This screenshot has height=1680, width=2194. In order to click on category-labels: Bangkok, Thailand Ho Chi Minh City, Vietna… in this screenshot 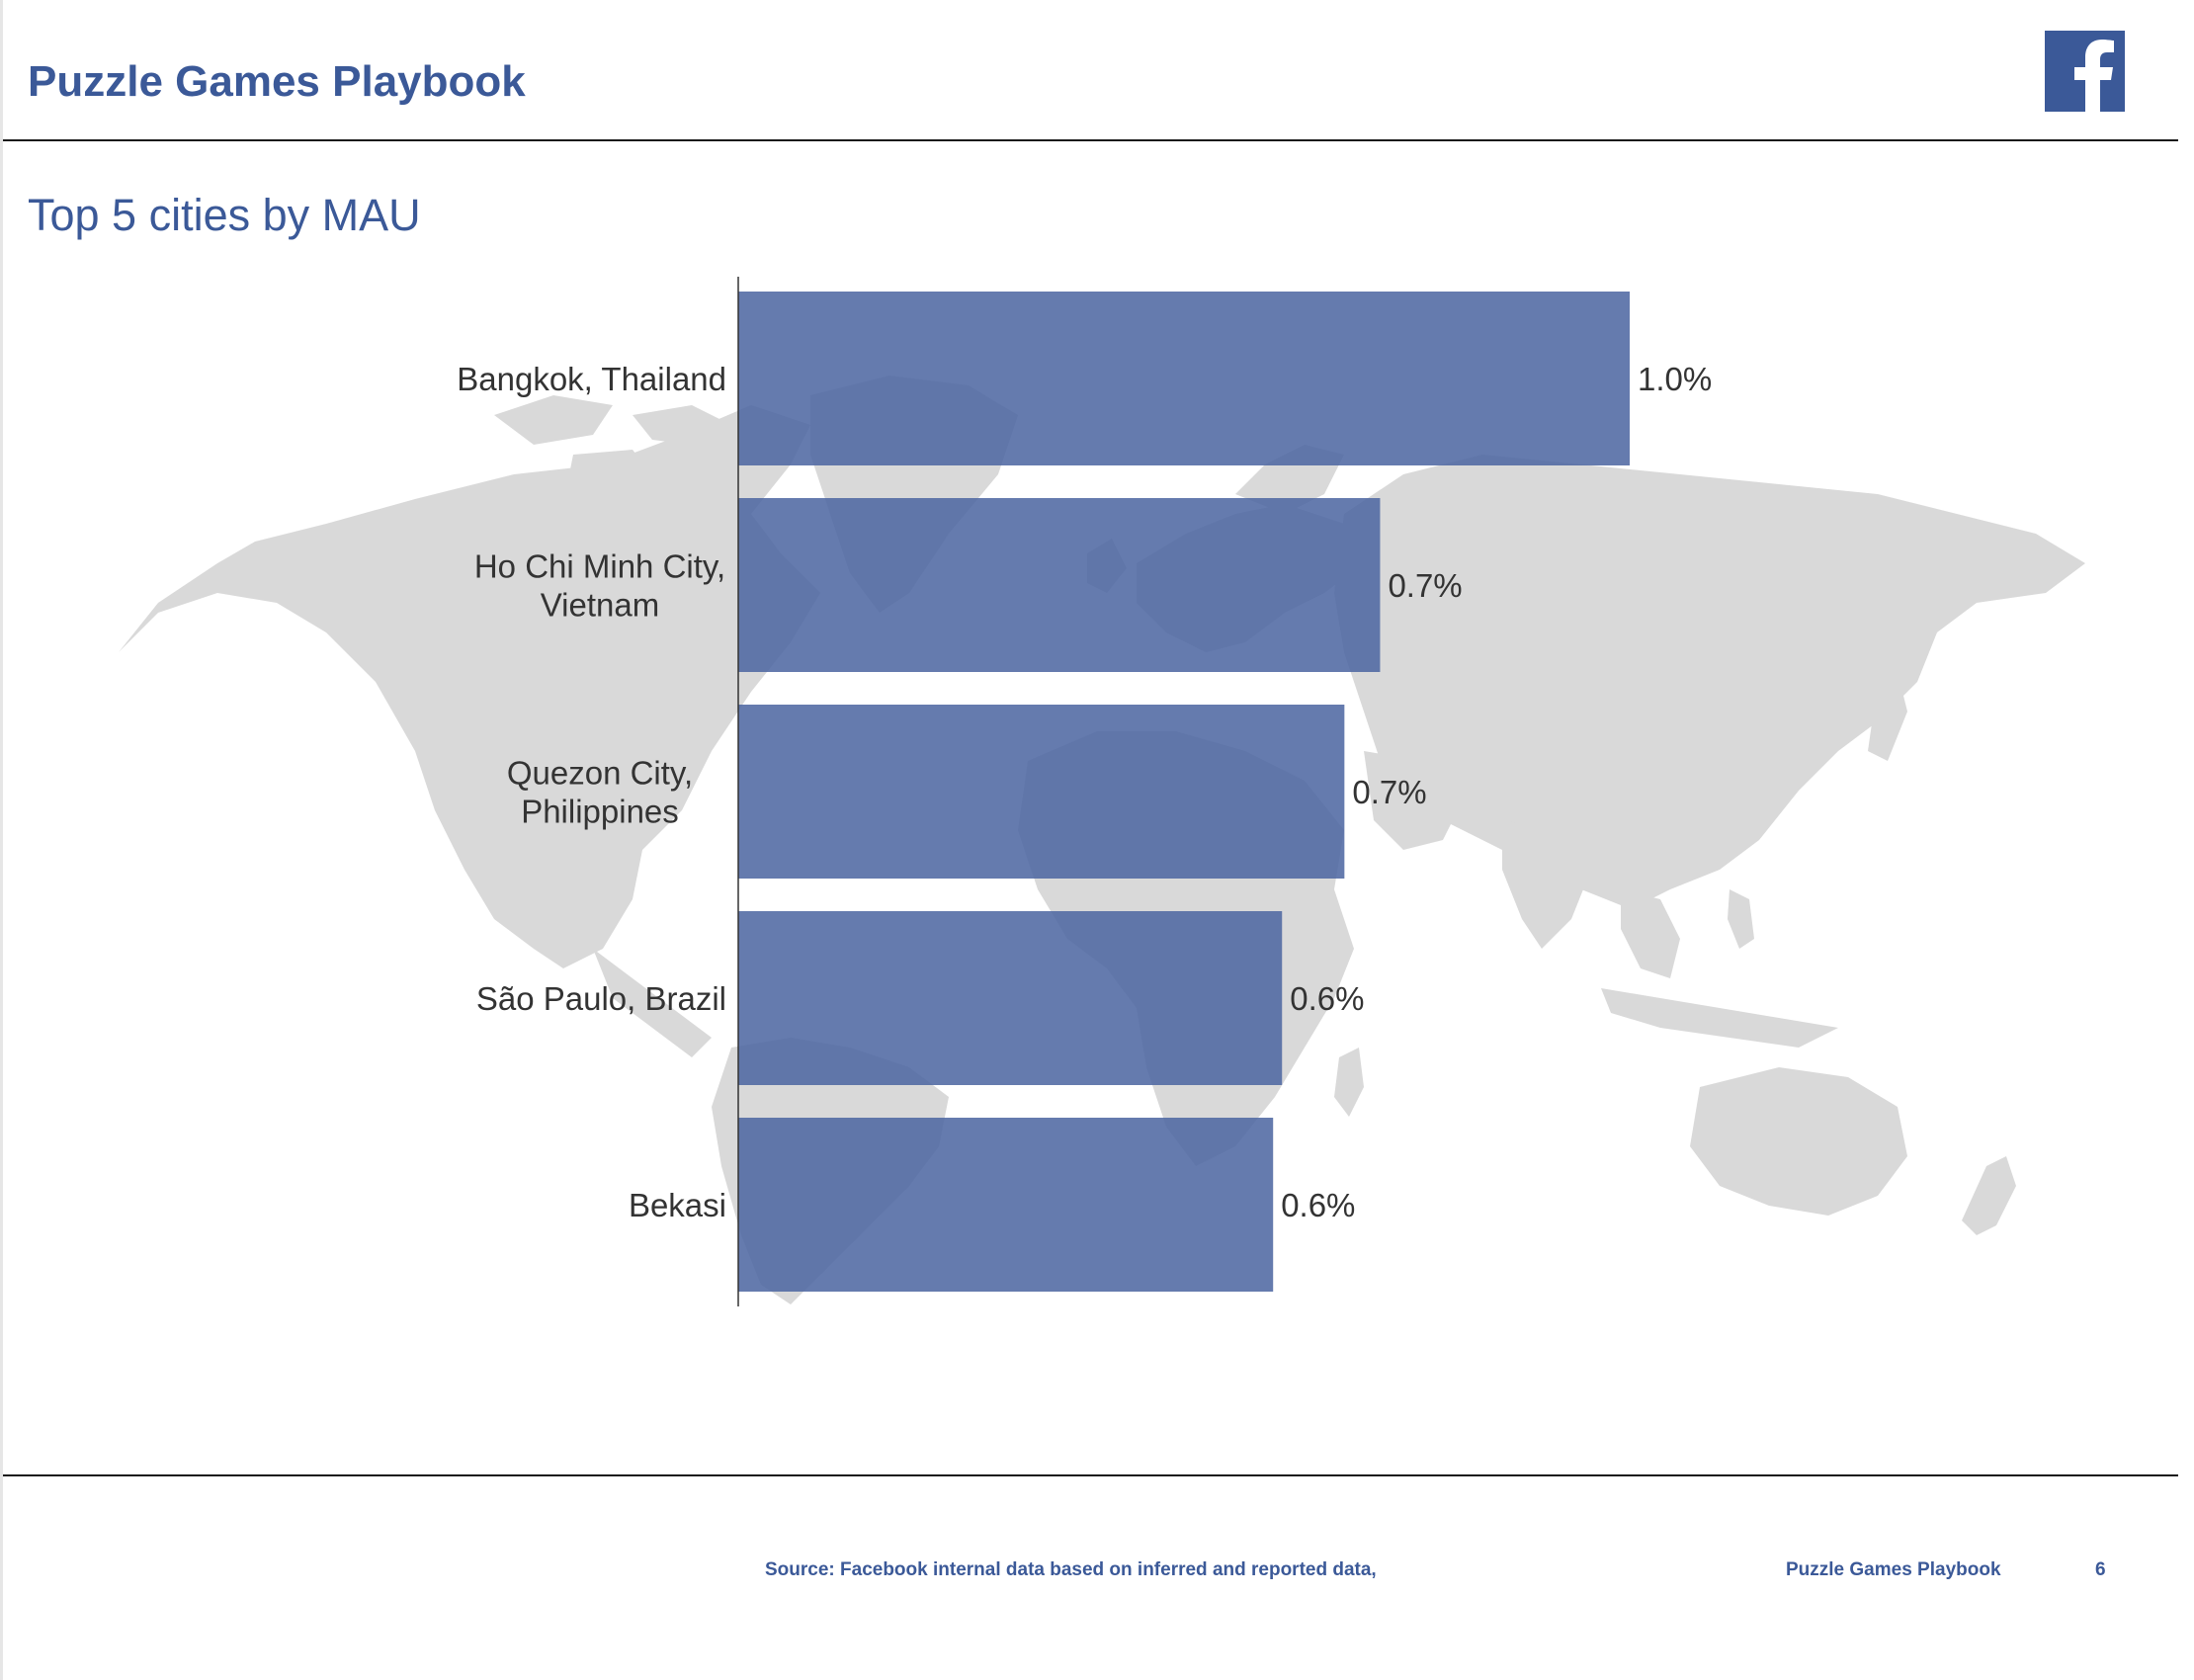, I will do `click(591, 792)`.